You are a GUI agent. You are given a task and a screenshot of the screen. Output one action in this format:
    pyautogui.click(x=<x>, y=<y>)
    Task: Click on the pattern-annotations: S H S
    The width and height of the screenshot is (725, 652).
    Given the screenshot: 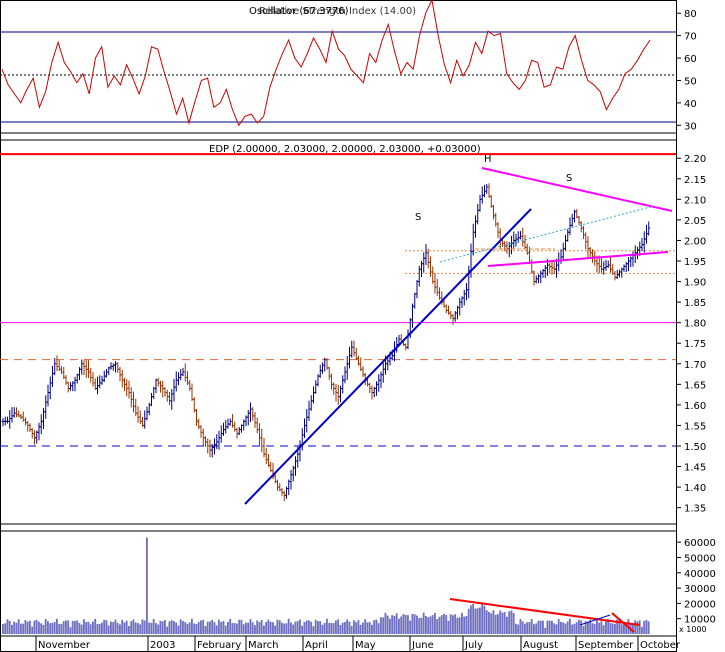 What is the action you would take?
    pyautogui.click(x=493, y=188)
    